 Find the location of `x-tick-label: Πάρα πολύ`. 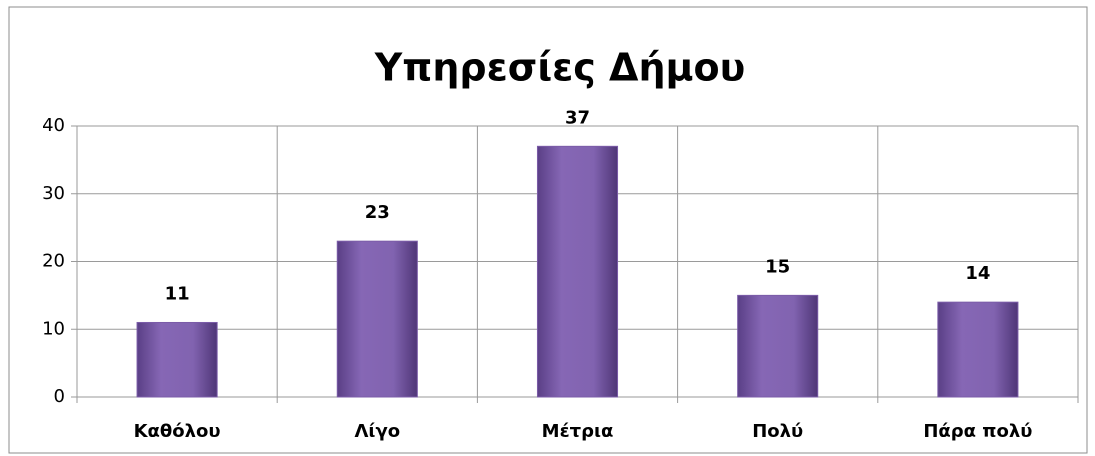

x-tick-label: Πάρα πολύ is located at coordinates (977, 431).